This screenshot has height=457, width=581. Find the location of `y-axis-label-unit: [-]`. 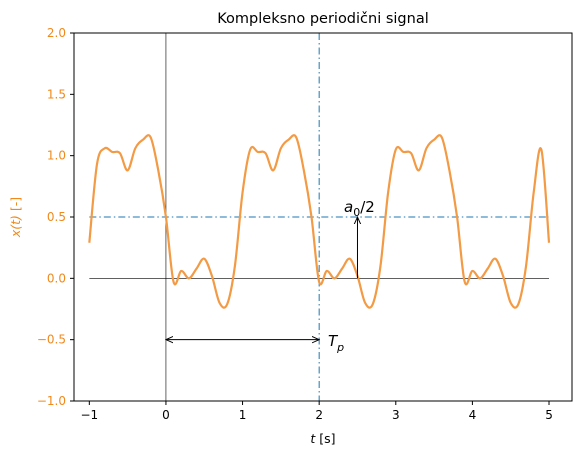

y-axis-label-unit: [-] is located at coordinates (15, 204).